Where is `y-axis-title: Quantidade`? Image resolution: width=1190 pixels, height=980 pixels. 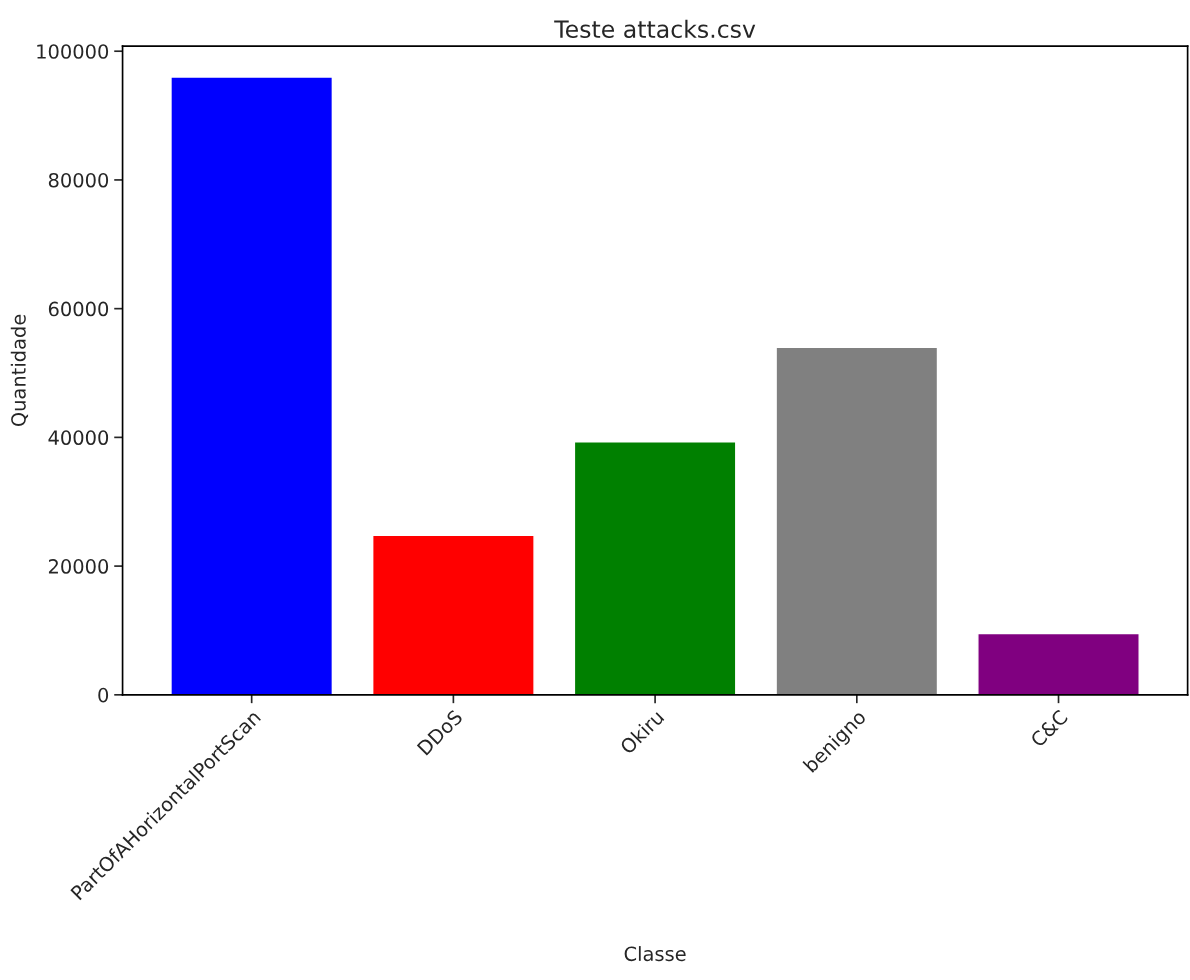
y-axis-title: Quantidade is located at coordinates (19, 370).